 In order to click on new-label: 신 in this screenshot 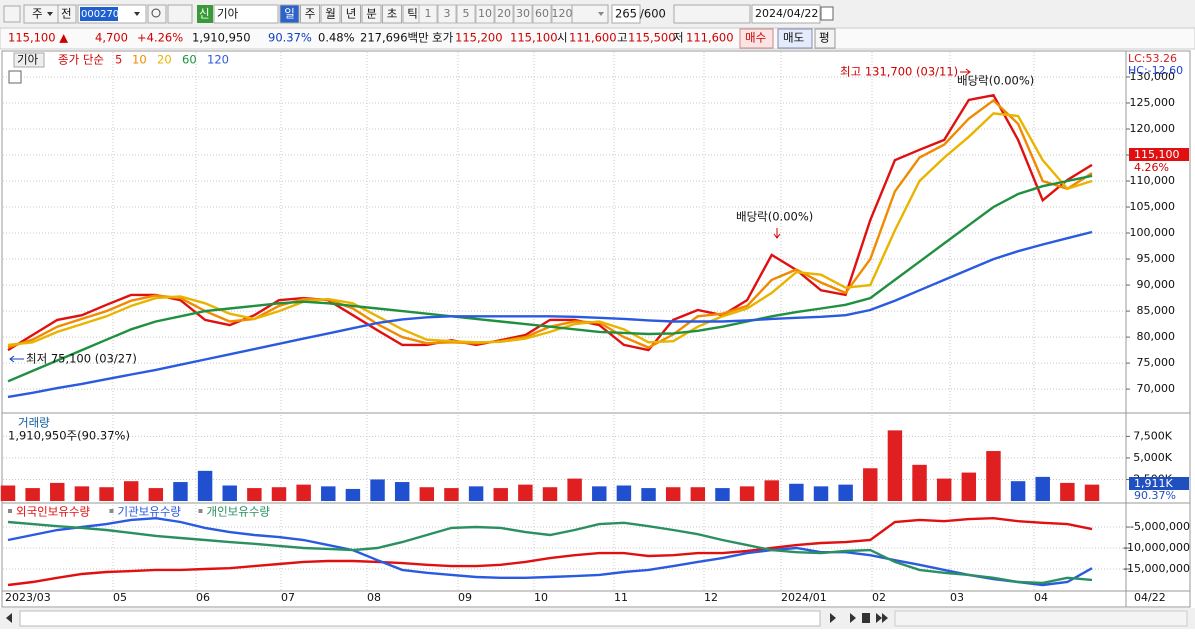, I will do `click(204, 14)`.